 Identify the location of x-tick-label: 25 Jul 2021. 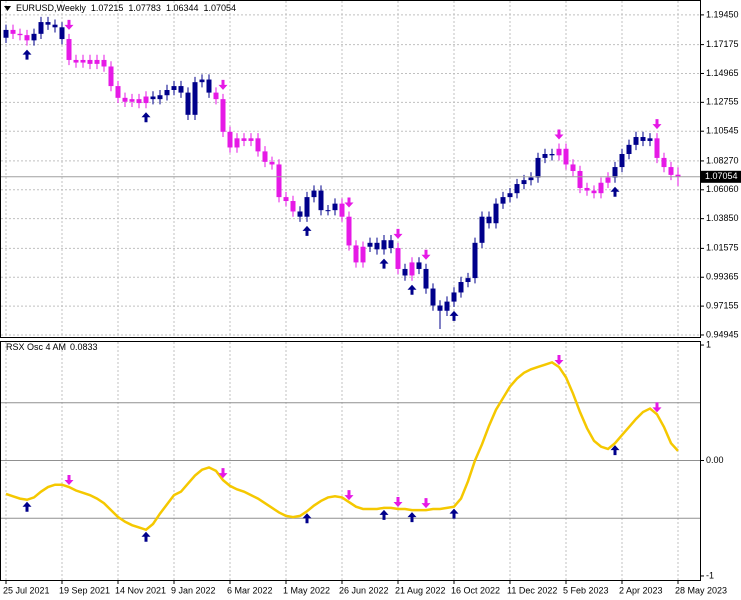
(26, 590).